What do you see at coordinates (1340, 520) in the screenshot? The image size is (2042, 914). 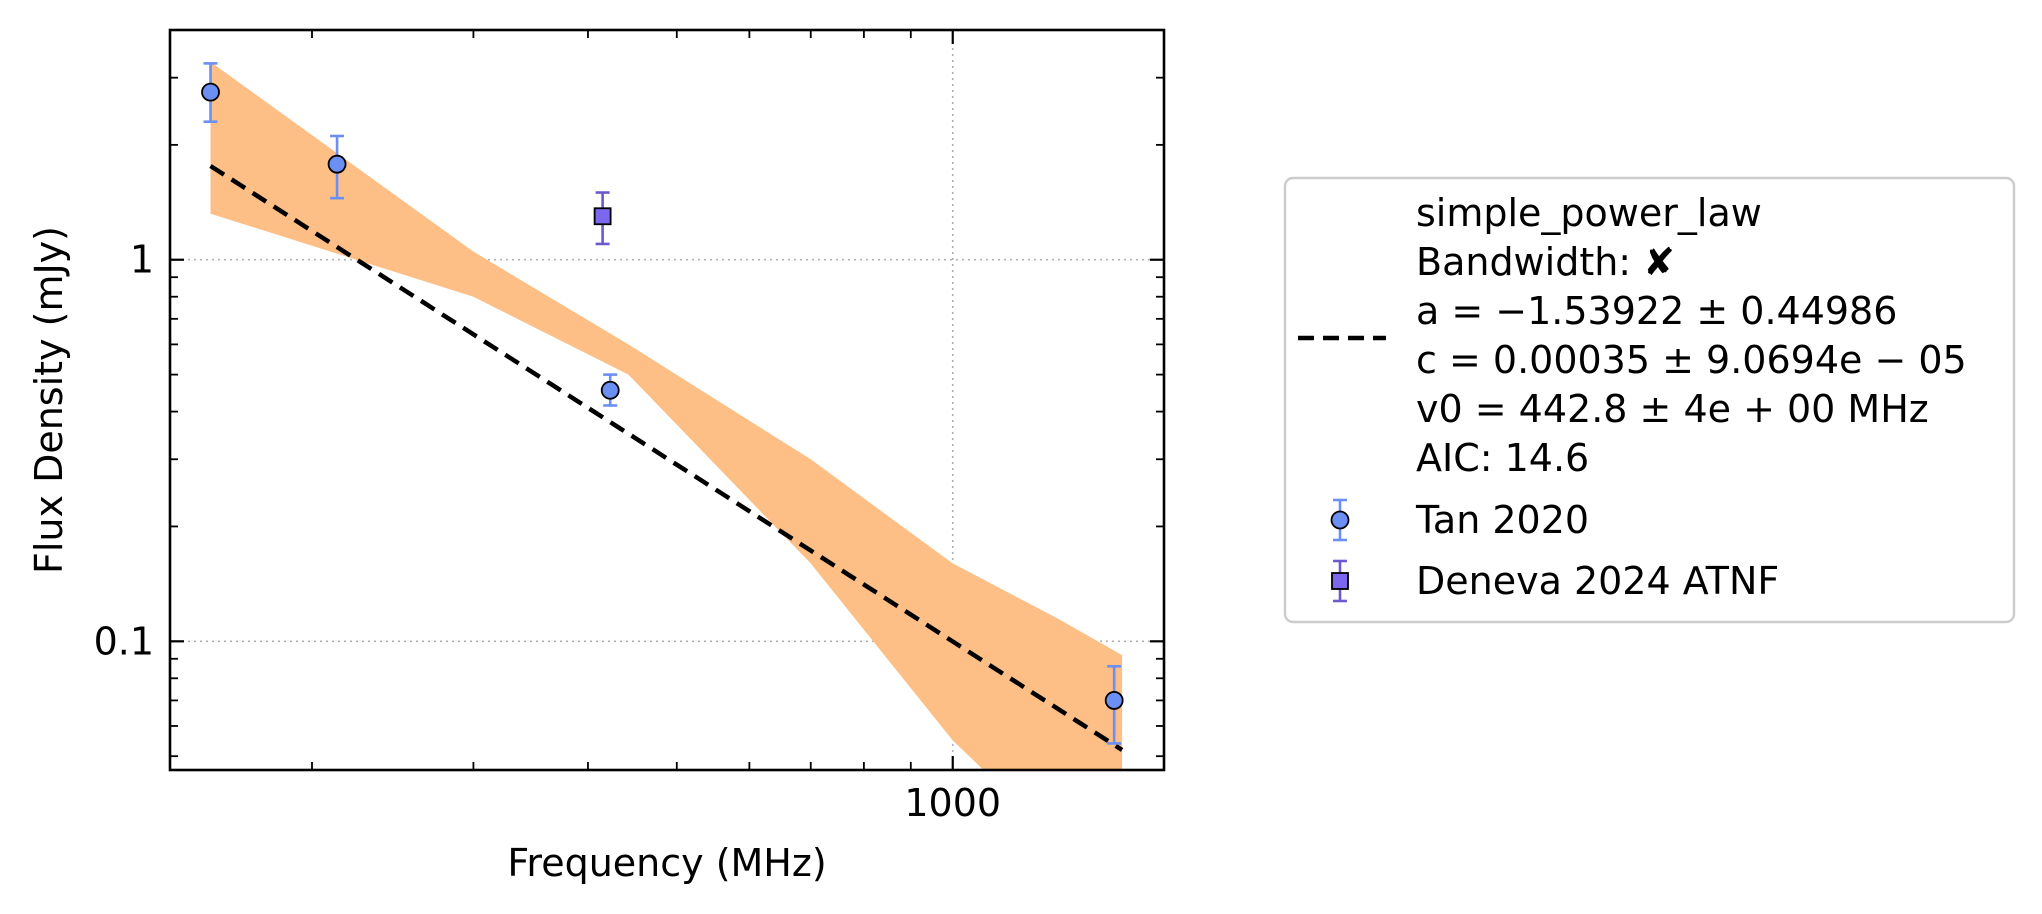 I see `legend-marker-tan-2020` at bounding box center [1340, 520].